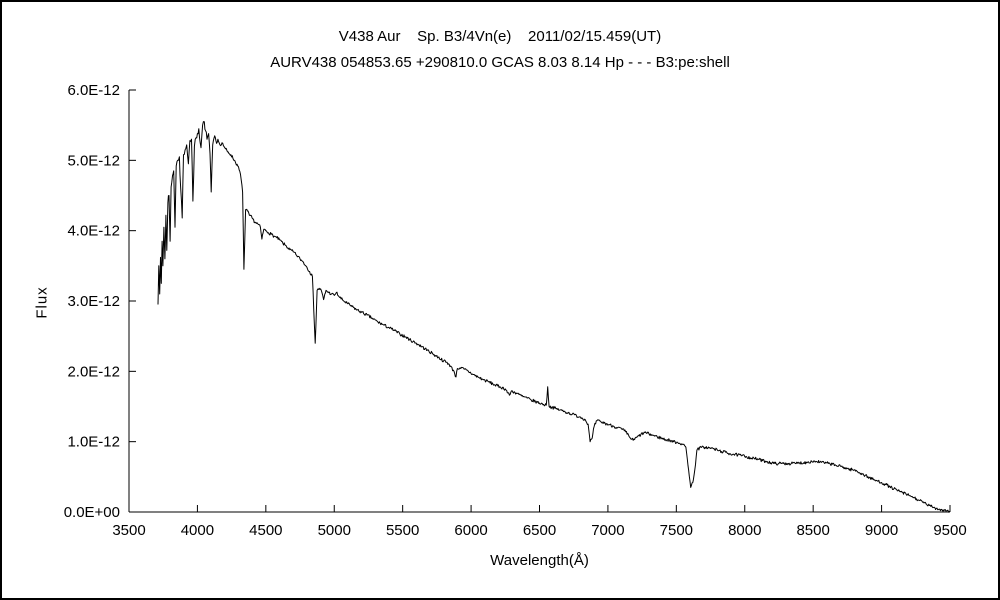  Describe the element at coordinates (676, 530) in the screenshot. I see `svg-text: 7500` at that location.